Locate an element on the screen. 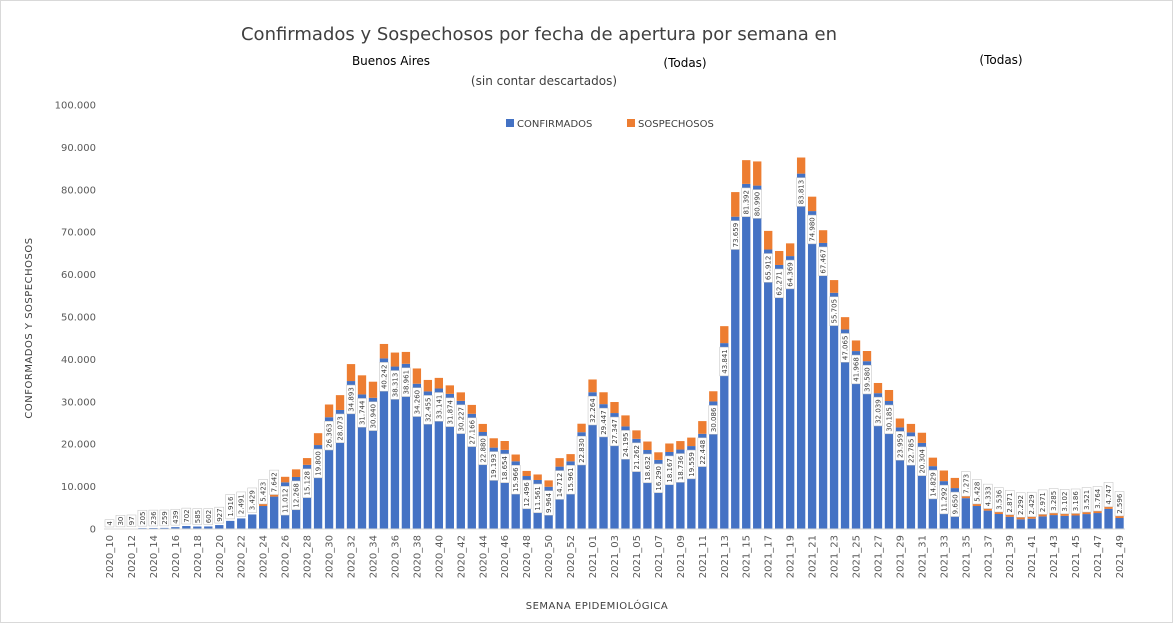 This screenshot has width=1173, height=623. data-label: 20.304 is located at coordinates (922, 461).